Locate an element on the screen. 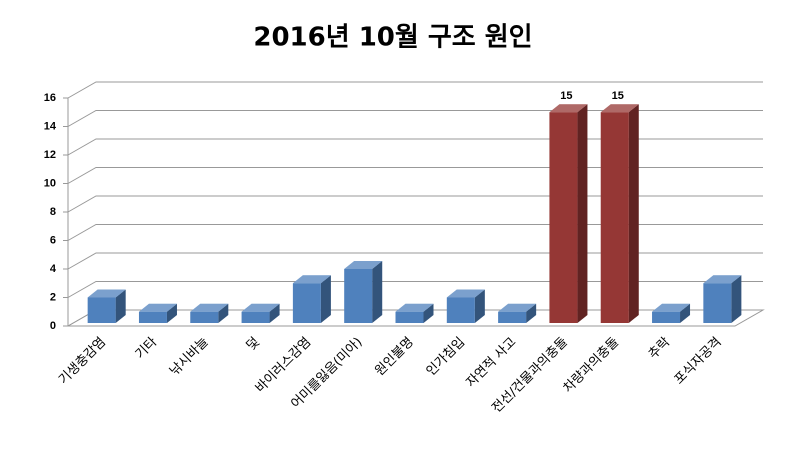 The height and width of the screenshot is (451, 786). y-tick-label: 4 is located at coordinates (53, 269).